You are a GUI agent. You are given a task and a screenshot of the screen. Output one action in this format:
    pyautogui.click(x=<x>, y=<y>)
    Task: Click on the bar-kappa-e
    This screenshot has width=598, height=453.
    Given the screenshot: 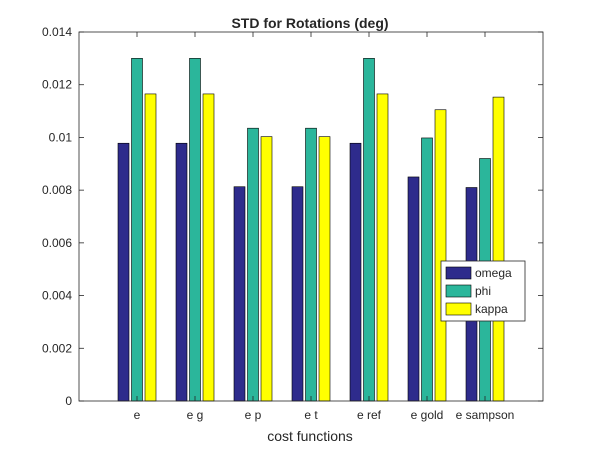 What is the action you would take?
    pyautogui.click(x=150, y=247)
    